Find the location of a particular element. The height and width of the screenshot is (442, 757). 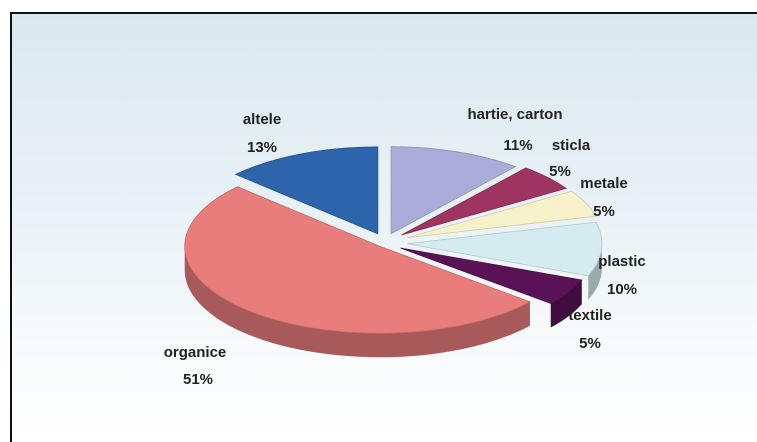

slice-sticla is located at coordinates (484, 201).